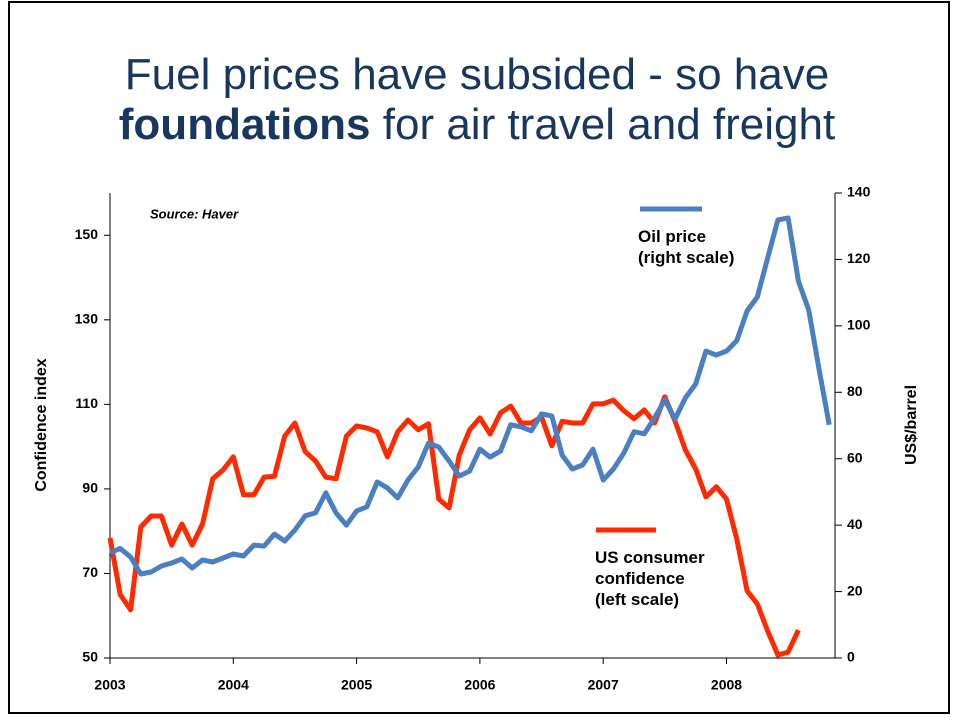 Image resolution: width=954 pixels, height=722 pixels. What do you see at coordinates (859, 325) in the screenshot?
I see `y2-tick-label: 100` at bounding box center [859, 325].